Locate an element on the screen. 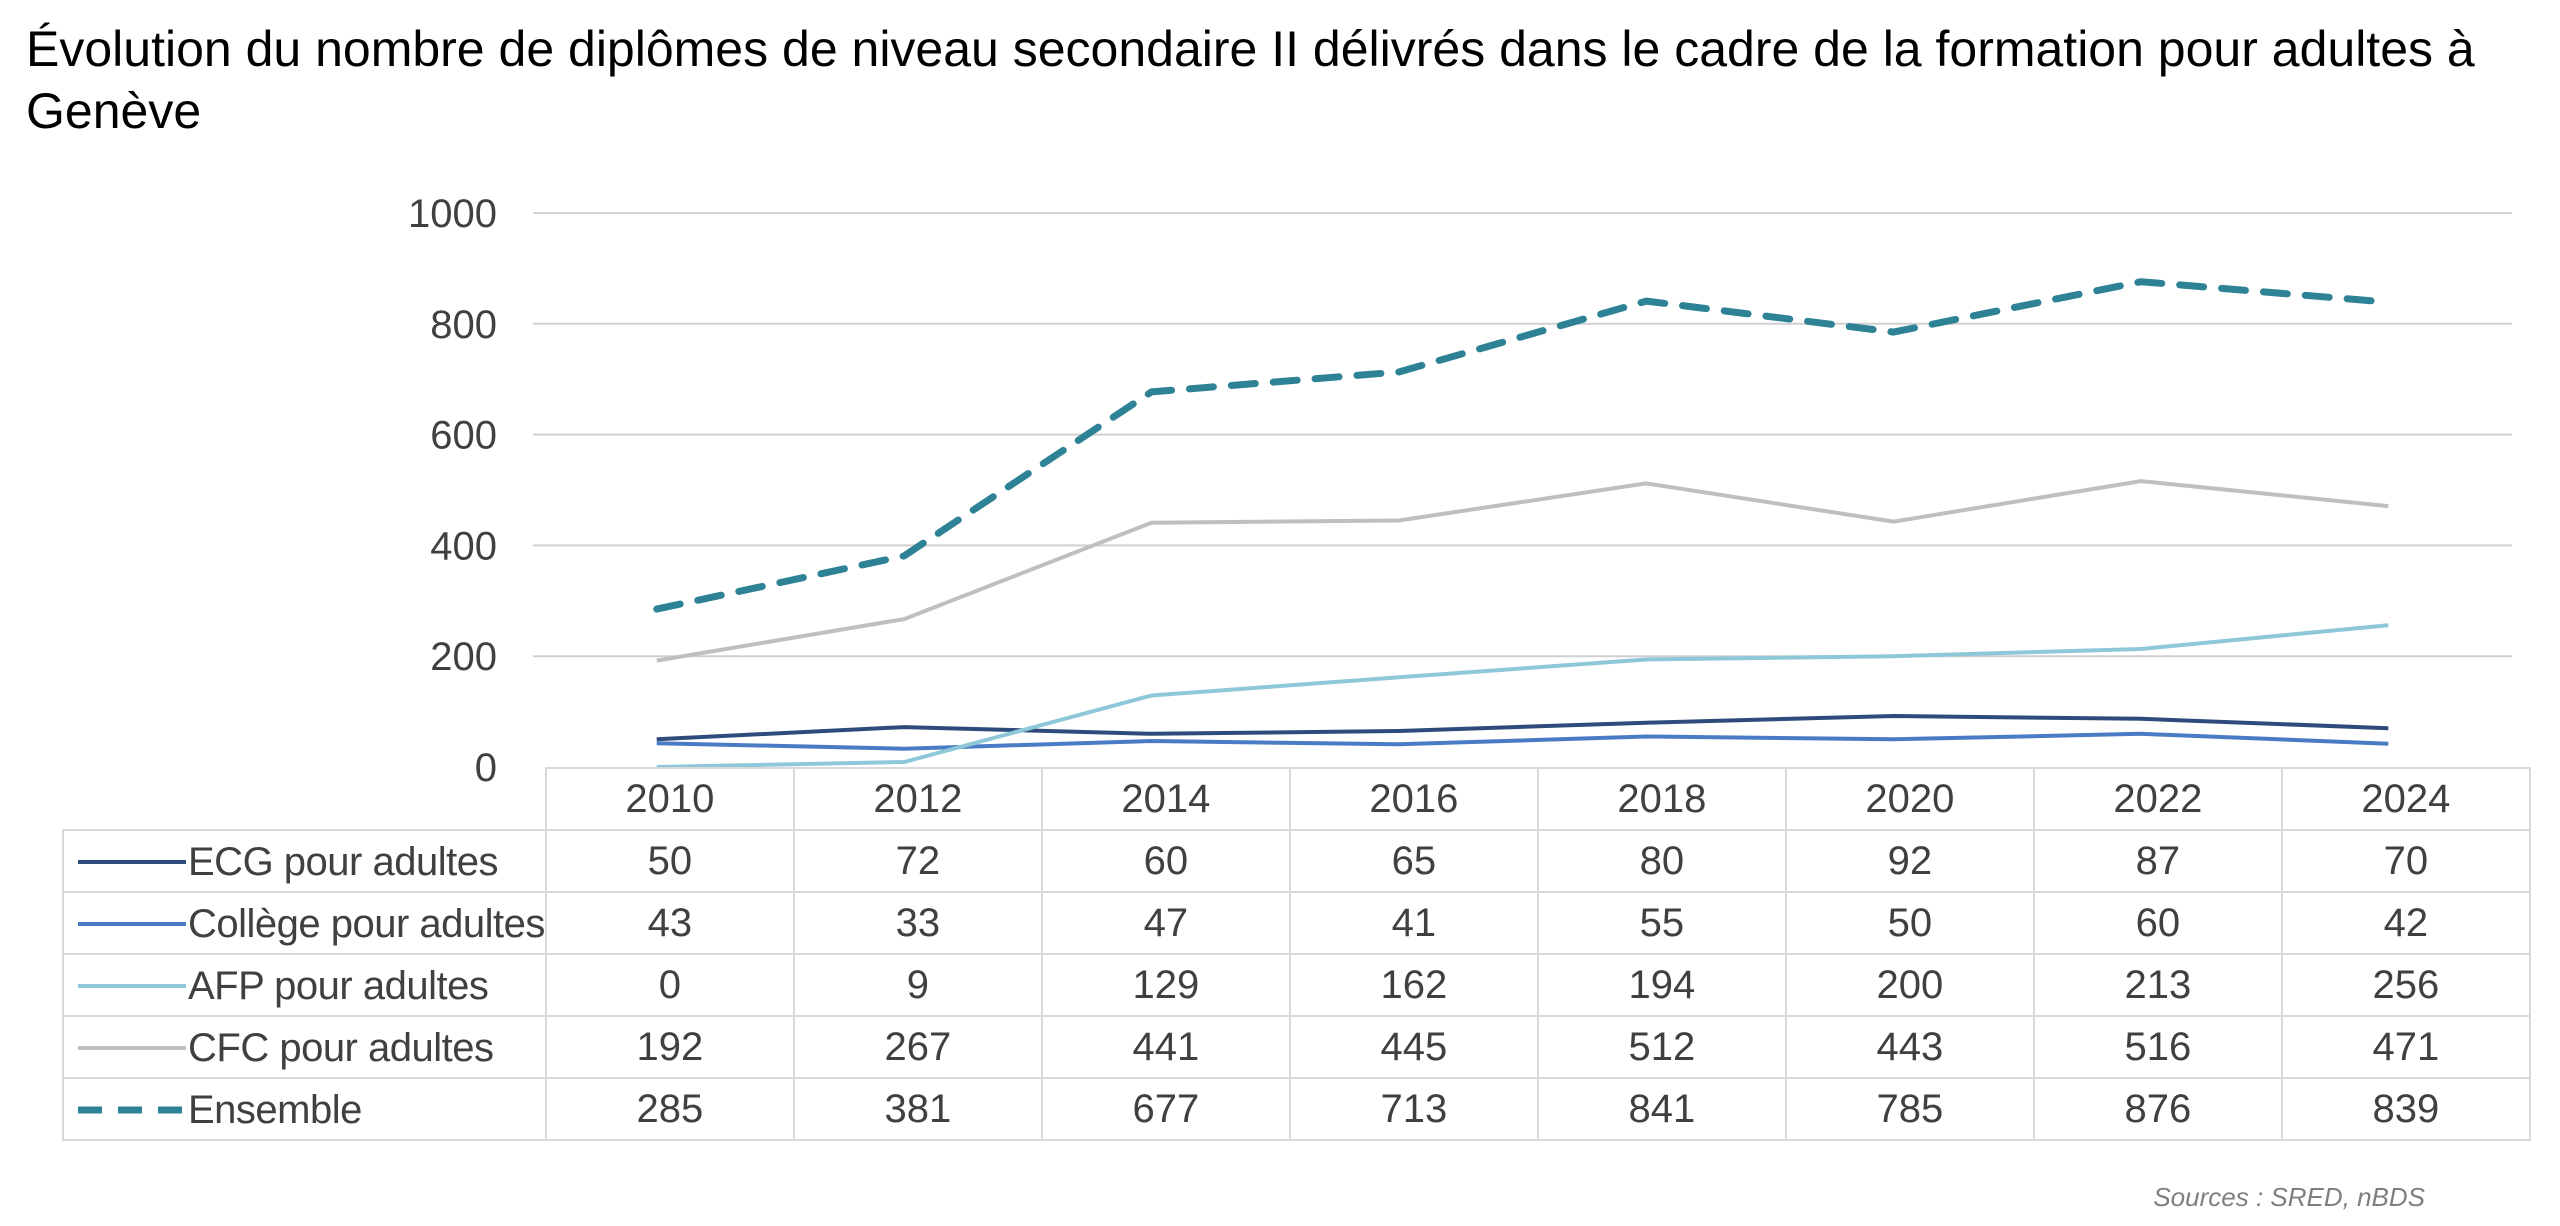 The image size is (2560, 1226). data-label: 129 is located at coordinates (1165, 985).